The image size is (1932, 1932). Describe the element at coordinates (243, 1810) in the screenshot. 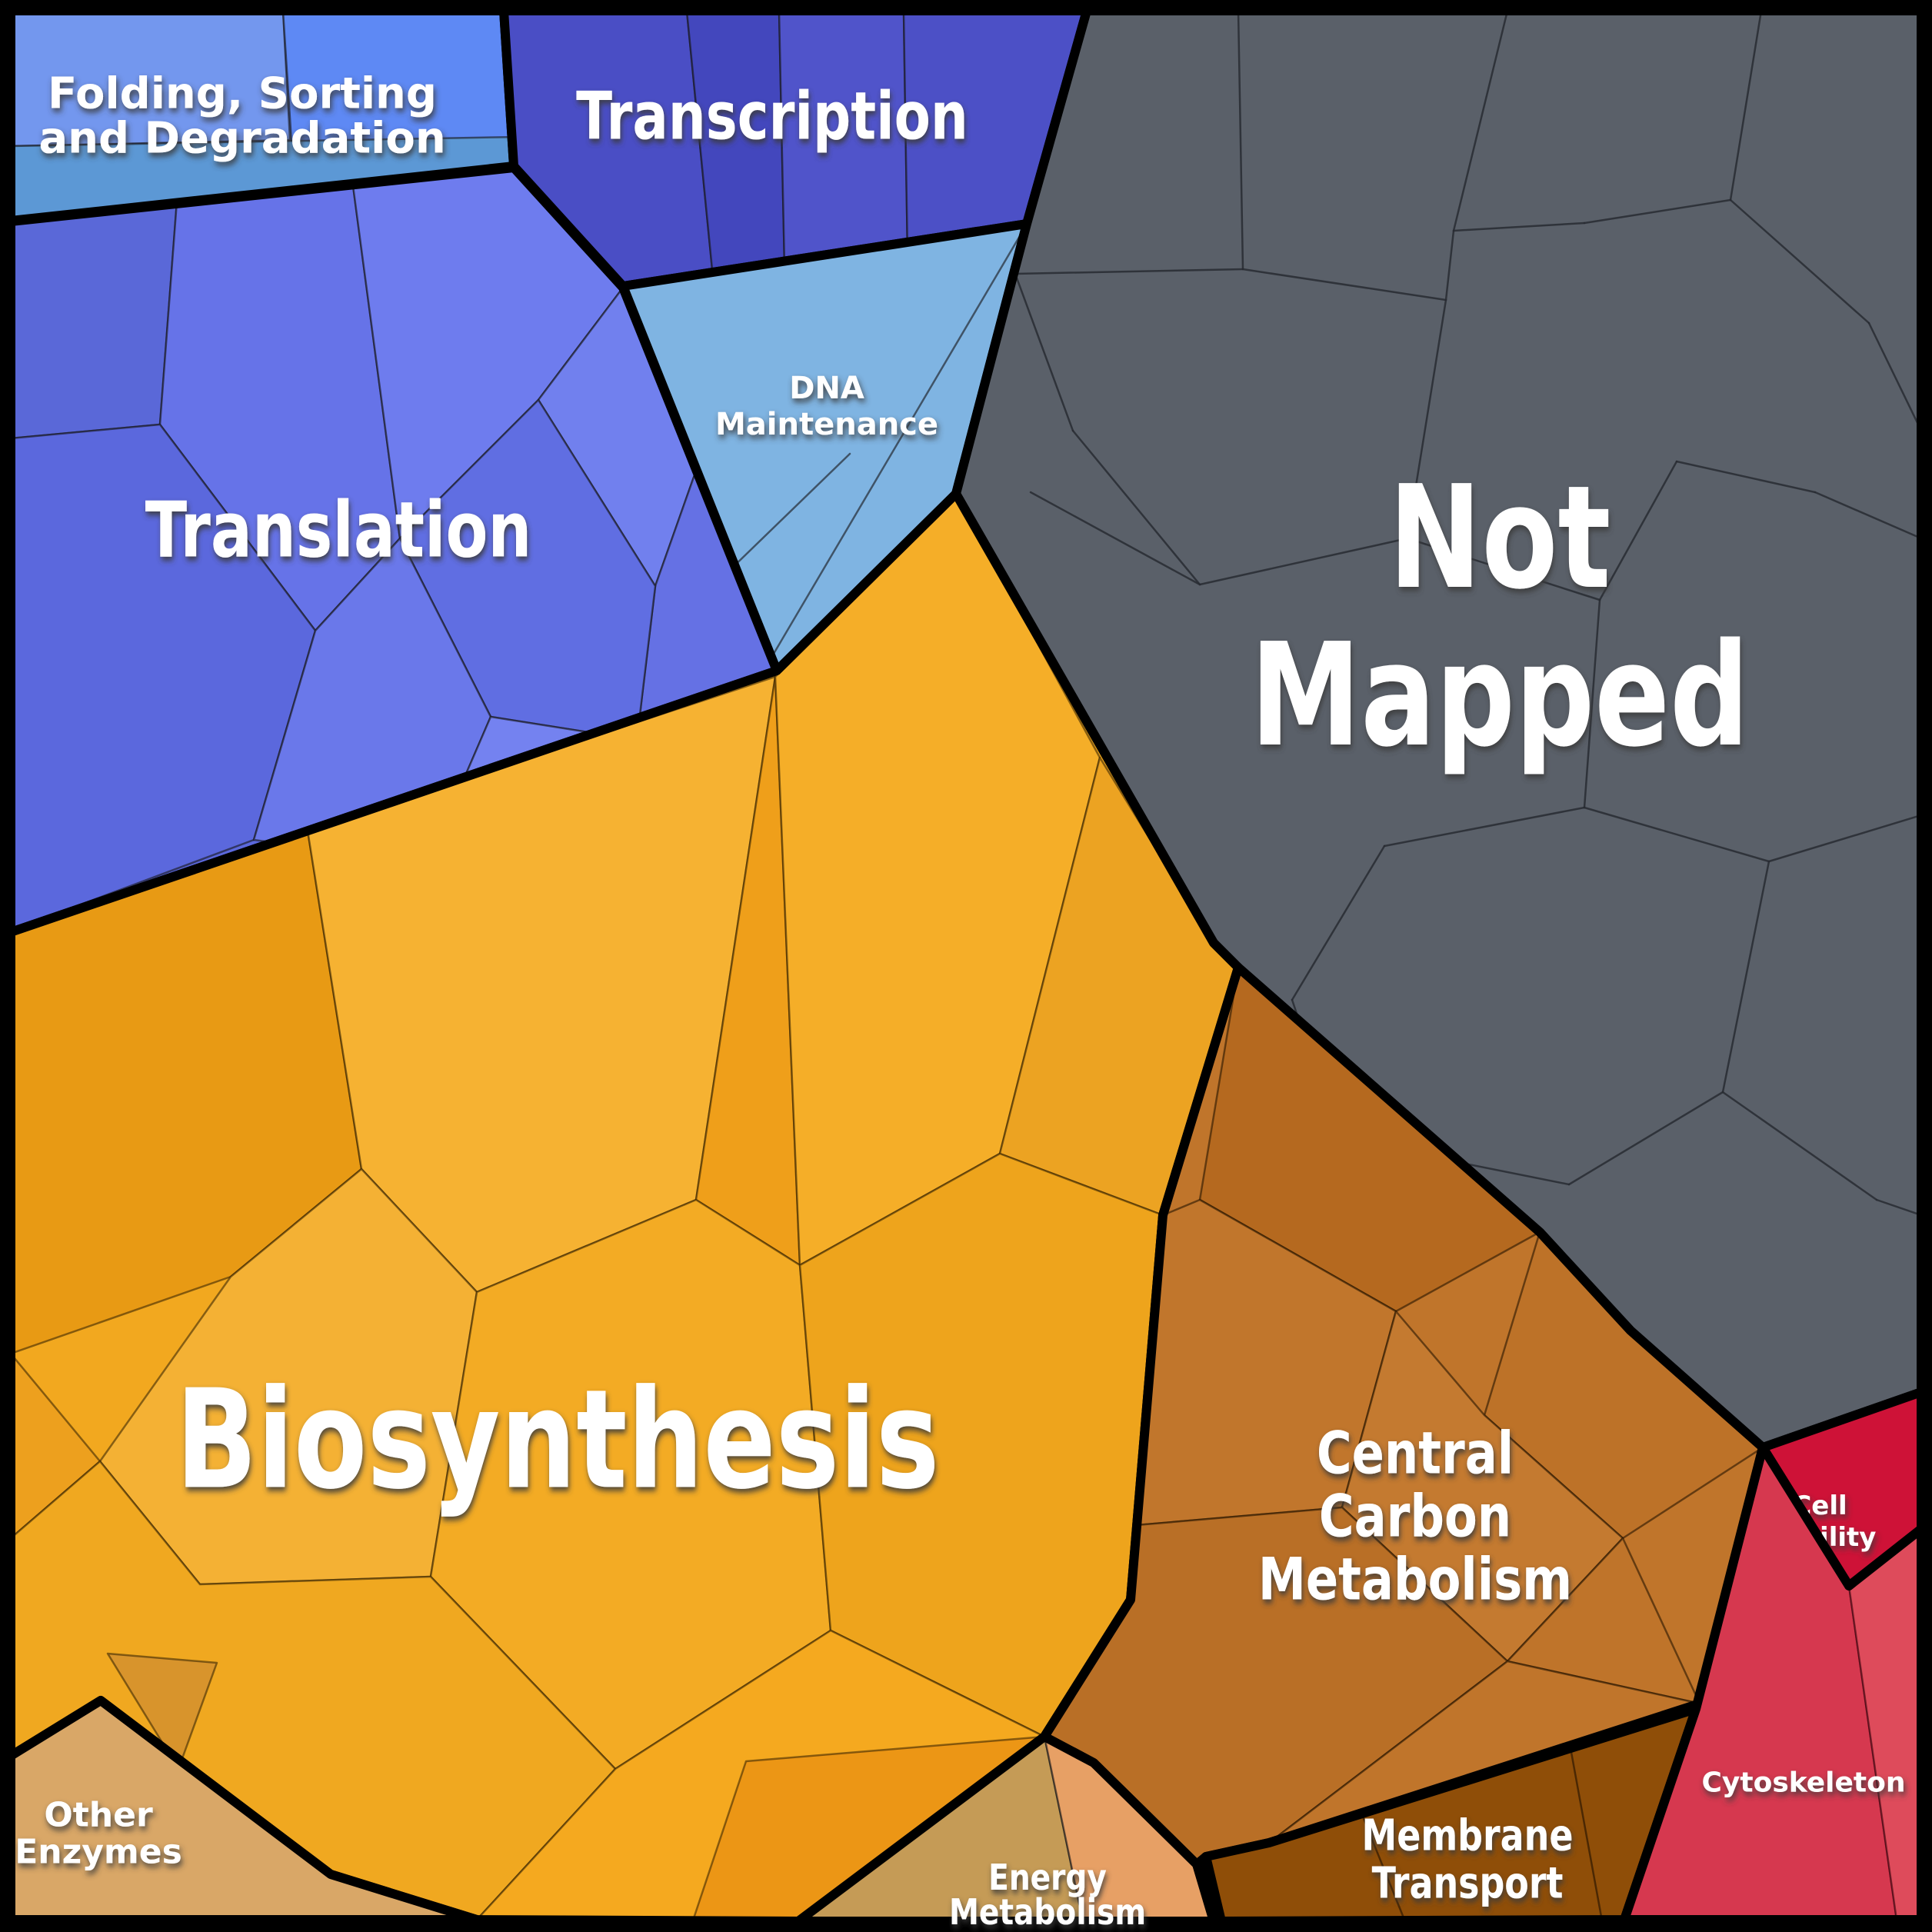

I see `region-outline-other-enzymes` at that location.